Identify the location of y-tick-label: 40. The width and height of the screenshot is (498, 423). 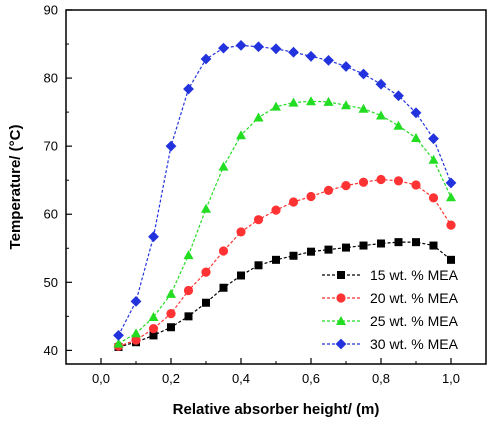
(51, 350).